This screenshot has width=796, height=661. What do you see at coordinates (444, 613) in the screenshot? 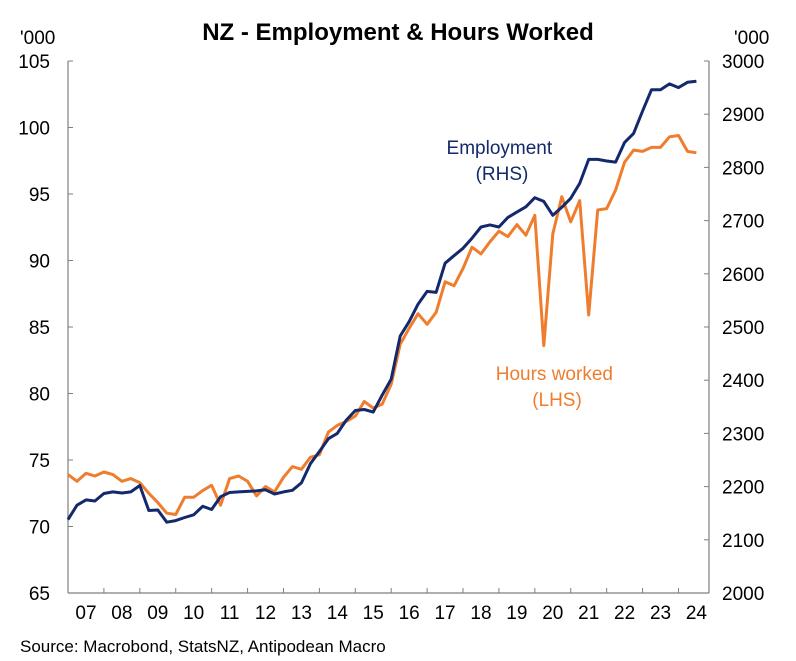
I see `x-tick-label: 17` at bounding box center [444, 613].